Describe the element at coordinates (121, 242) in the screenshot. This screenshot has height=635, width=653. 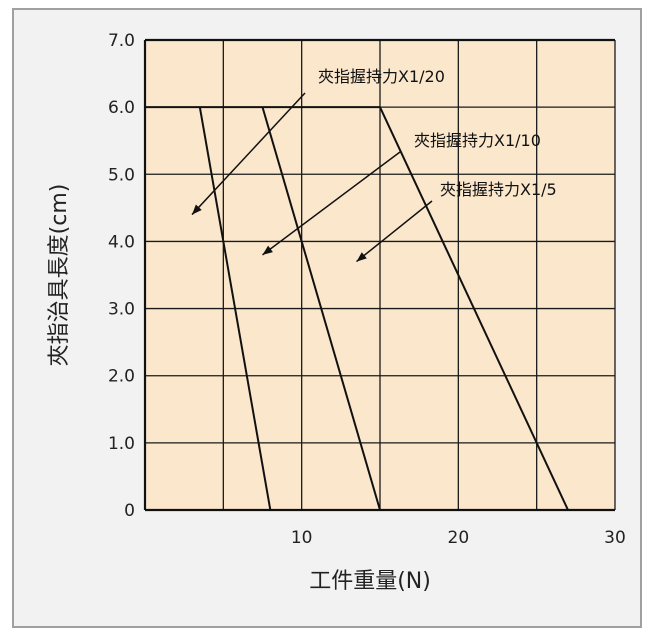
I see `y-tick-label: 4.0` at that location.